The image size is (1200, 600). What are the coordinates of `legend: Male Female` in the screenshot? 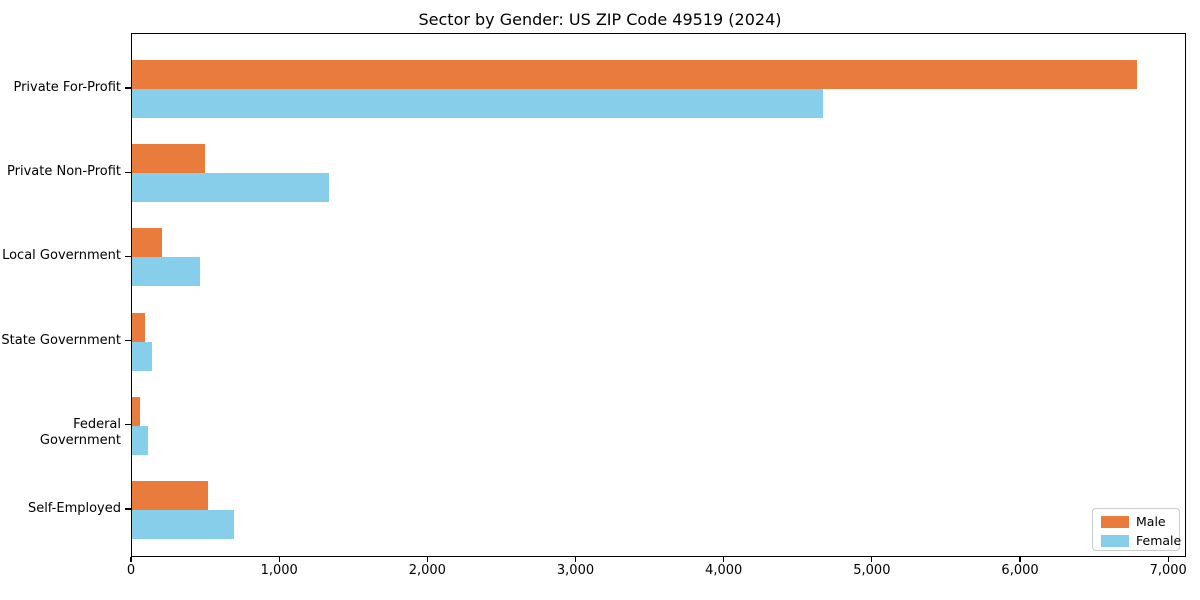 It's located at (1137, 529).